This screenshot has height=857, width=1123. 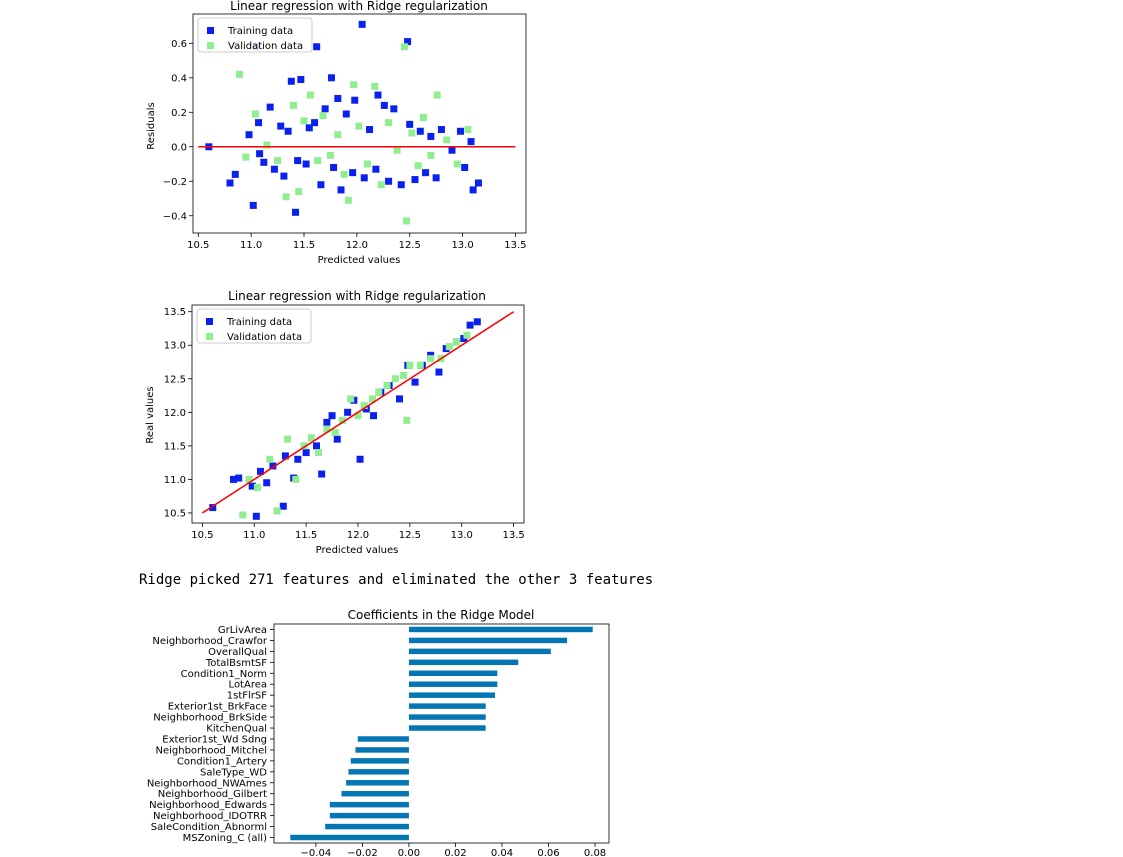 What do you see at coordinates (209, 641) in the screenshot?
I see `coefficient-category-label: Neighborhood_Crawfor` at bounding box center [209, 641].